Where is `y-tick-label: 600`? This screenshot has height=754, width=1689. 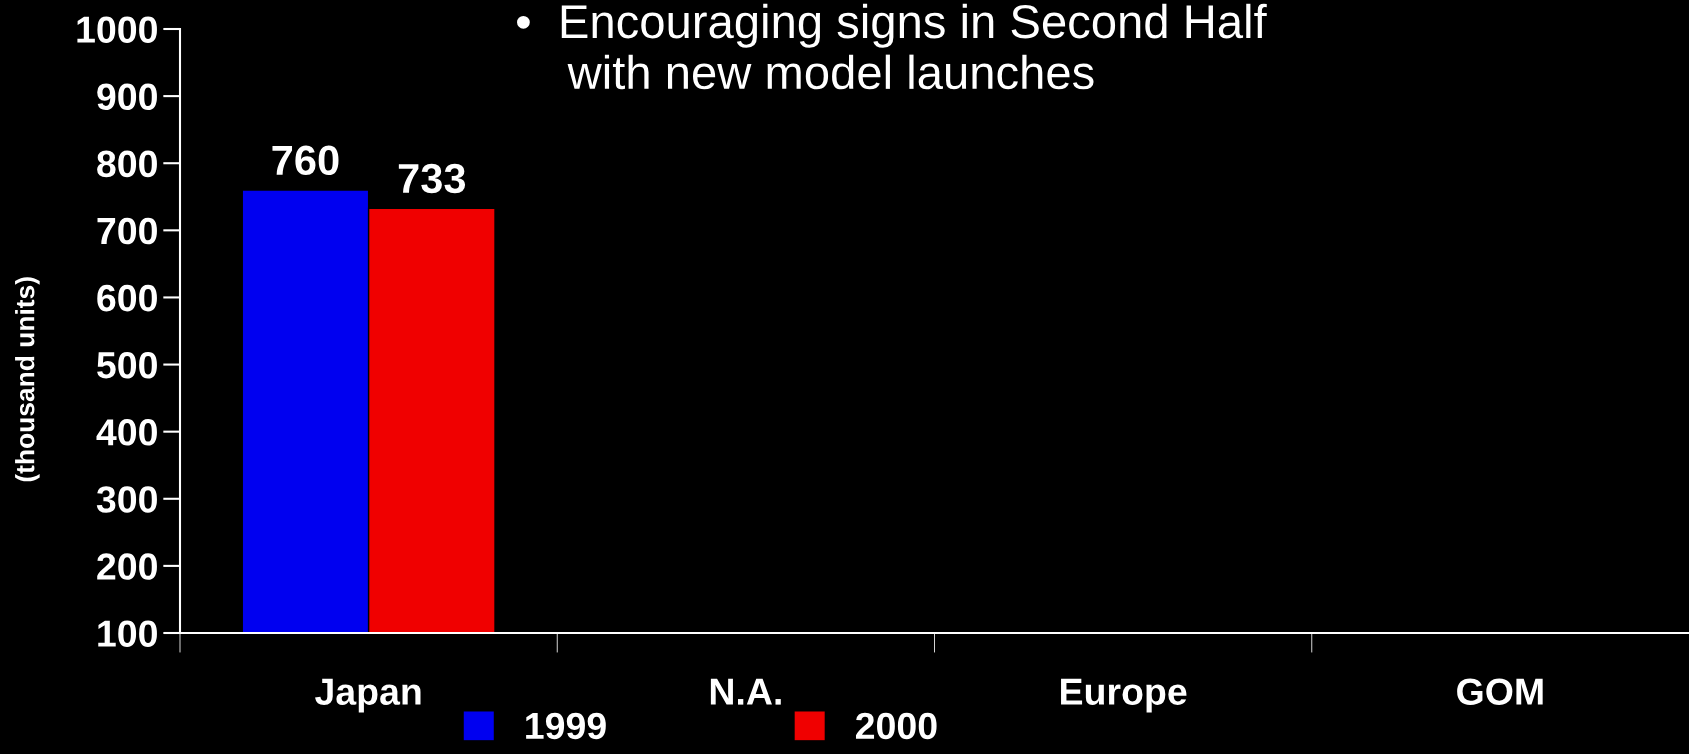
y-tick-label: 600 is located at coordinates (127, 298).